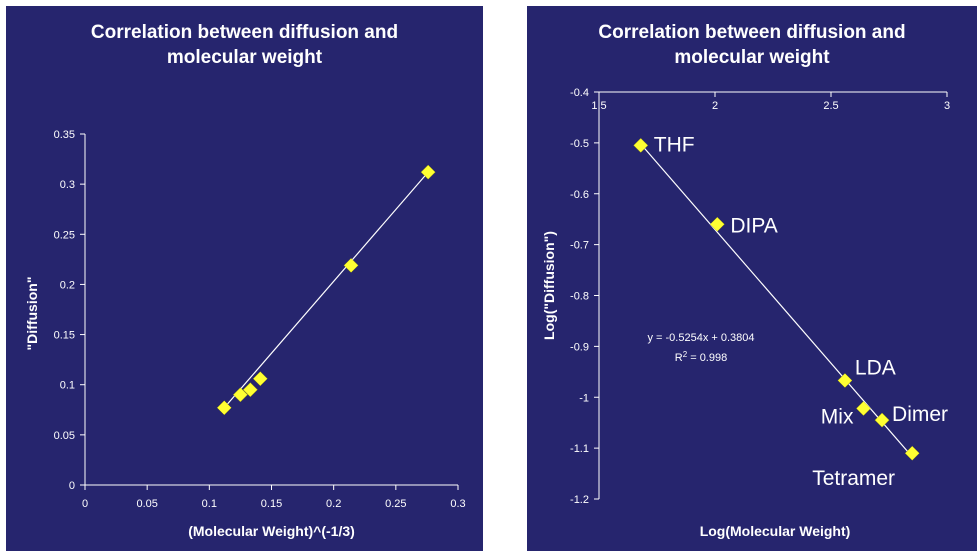  What do you see at coordinates (64, 436) in the screenshot?
I see `y-tick-label: 0.05` at bounding box center [64, 436].